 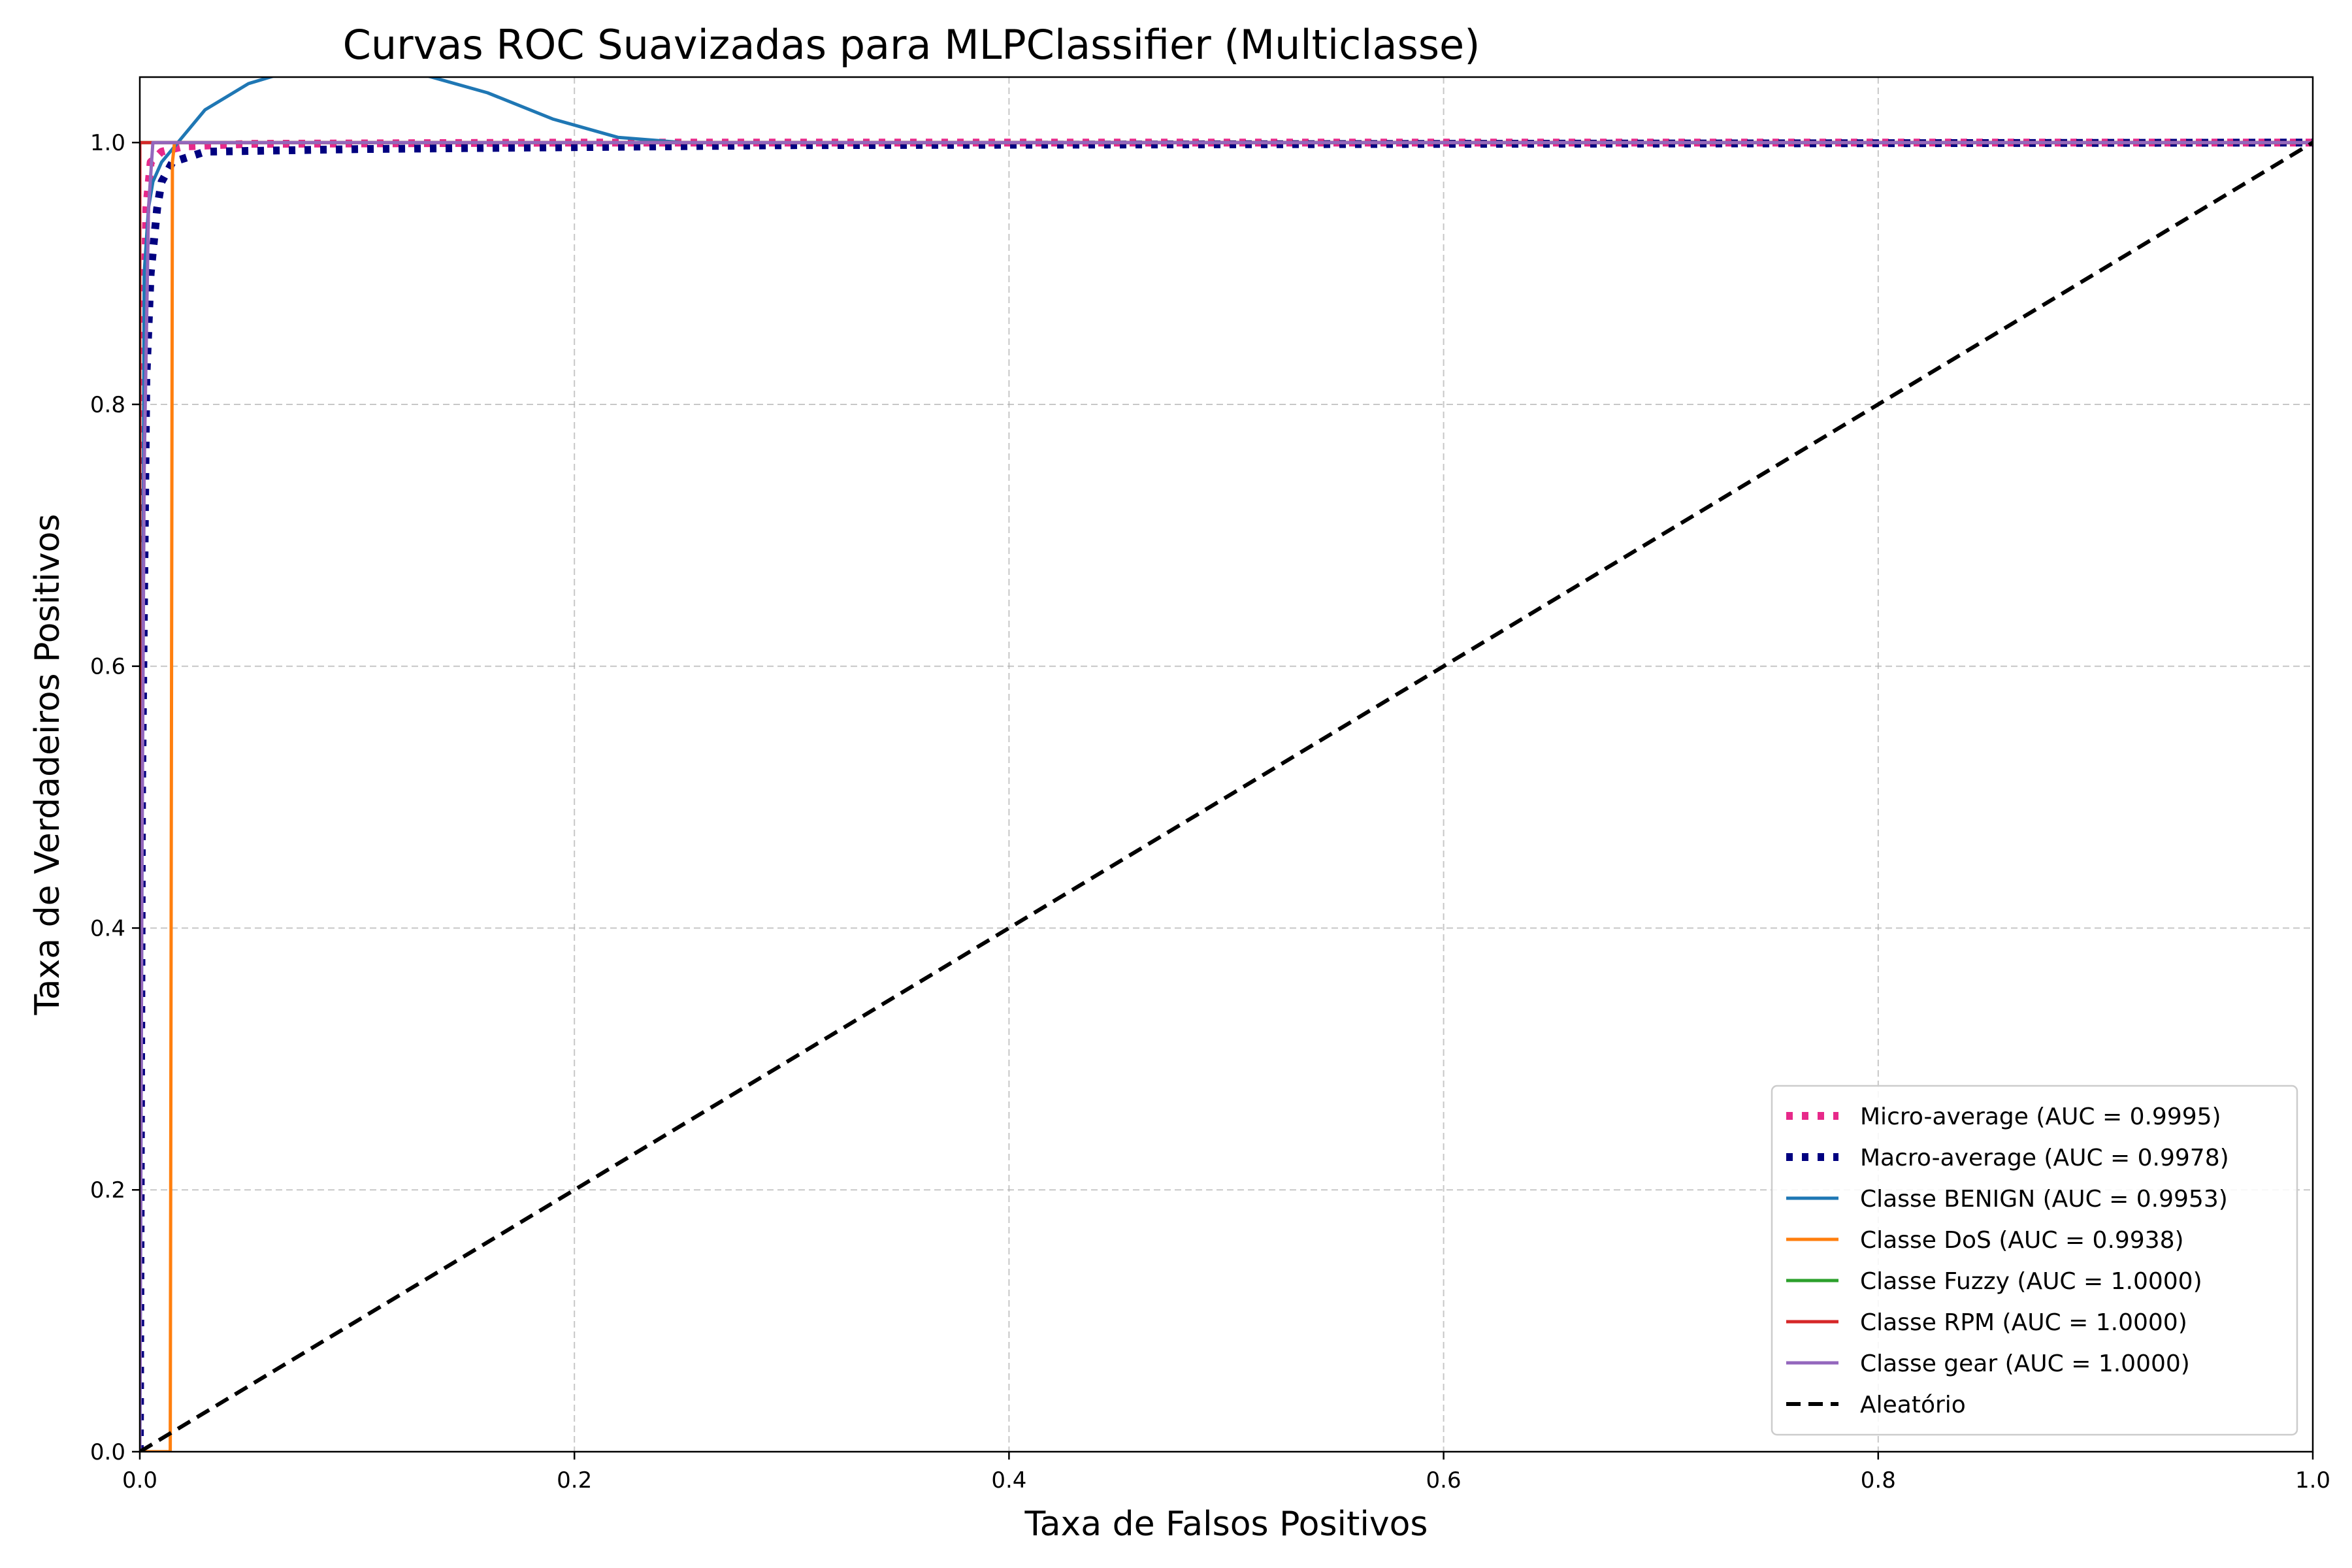 What do you see at coordinates (139, 1480) in the screenshot?
I see `x-tick-label: 0.0` at bounding box center [139, 1480].